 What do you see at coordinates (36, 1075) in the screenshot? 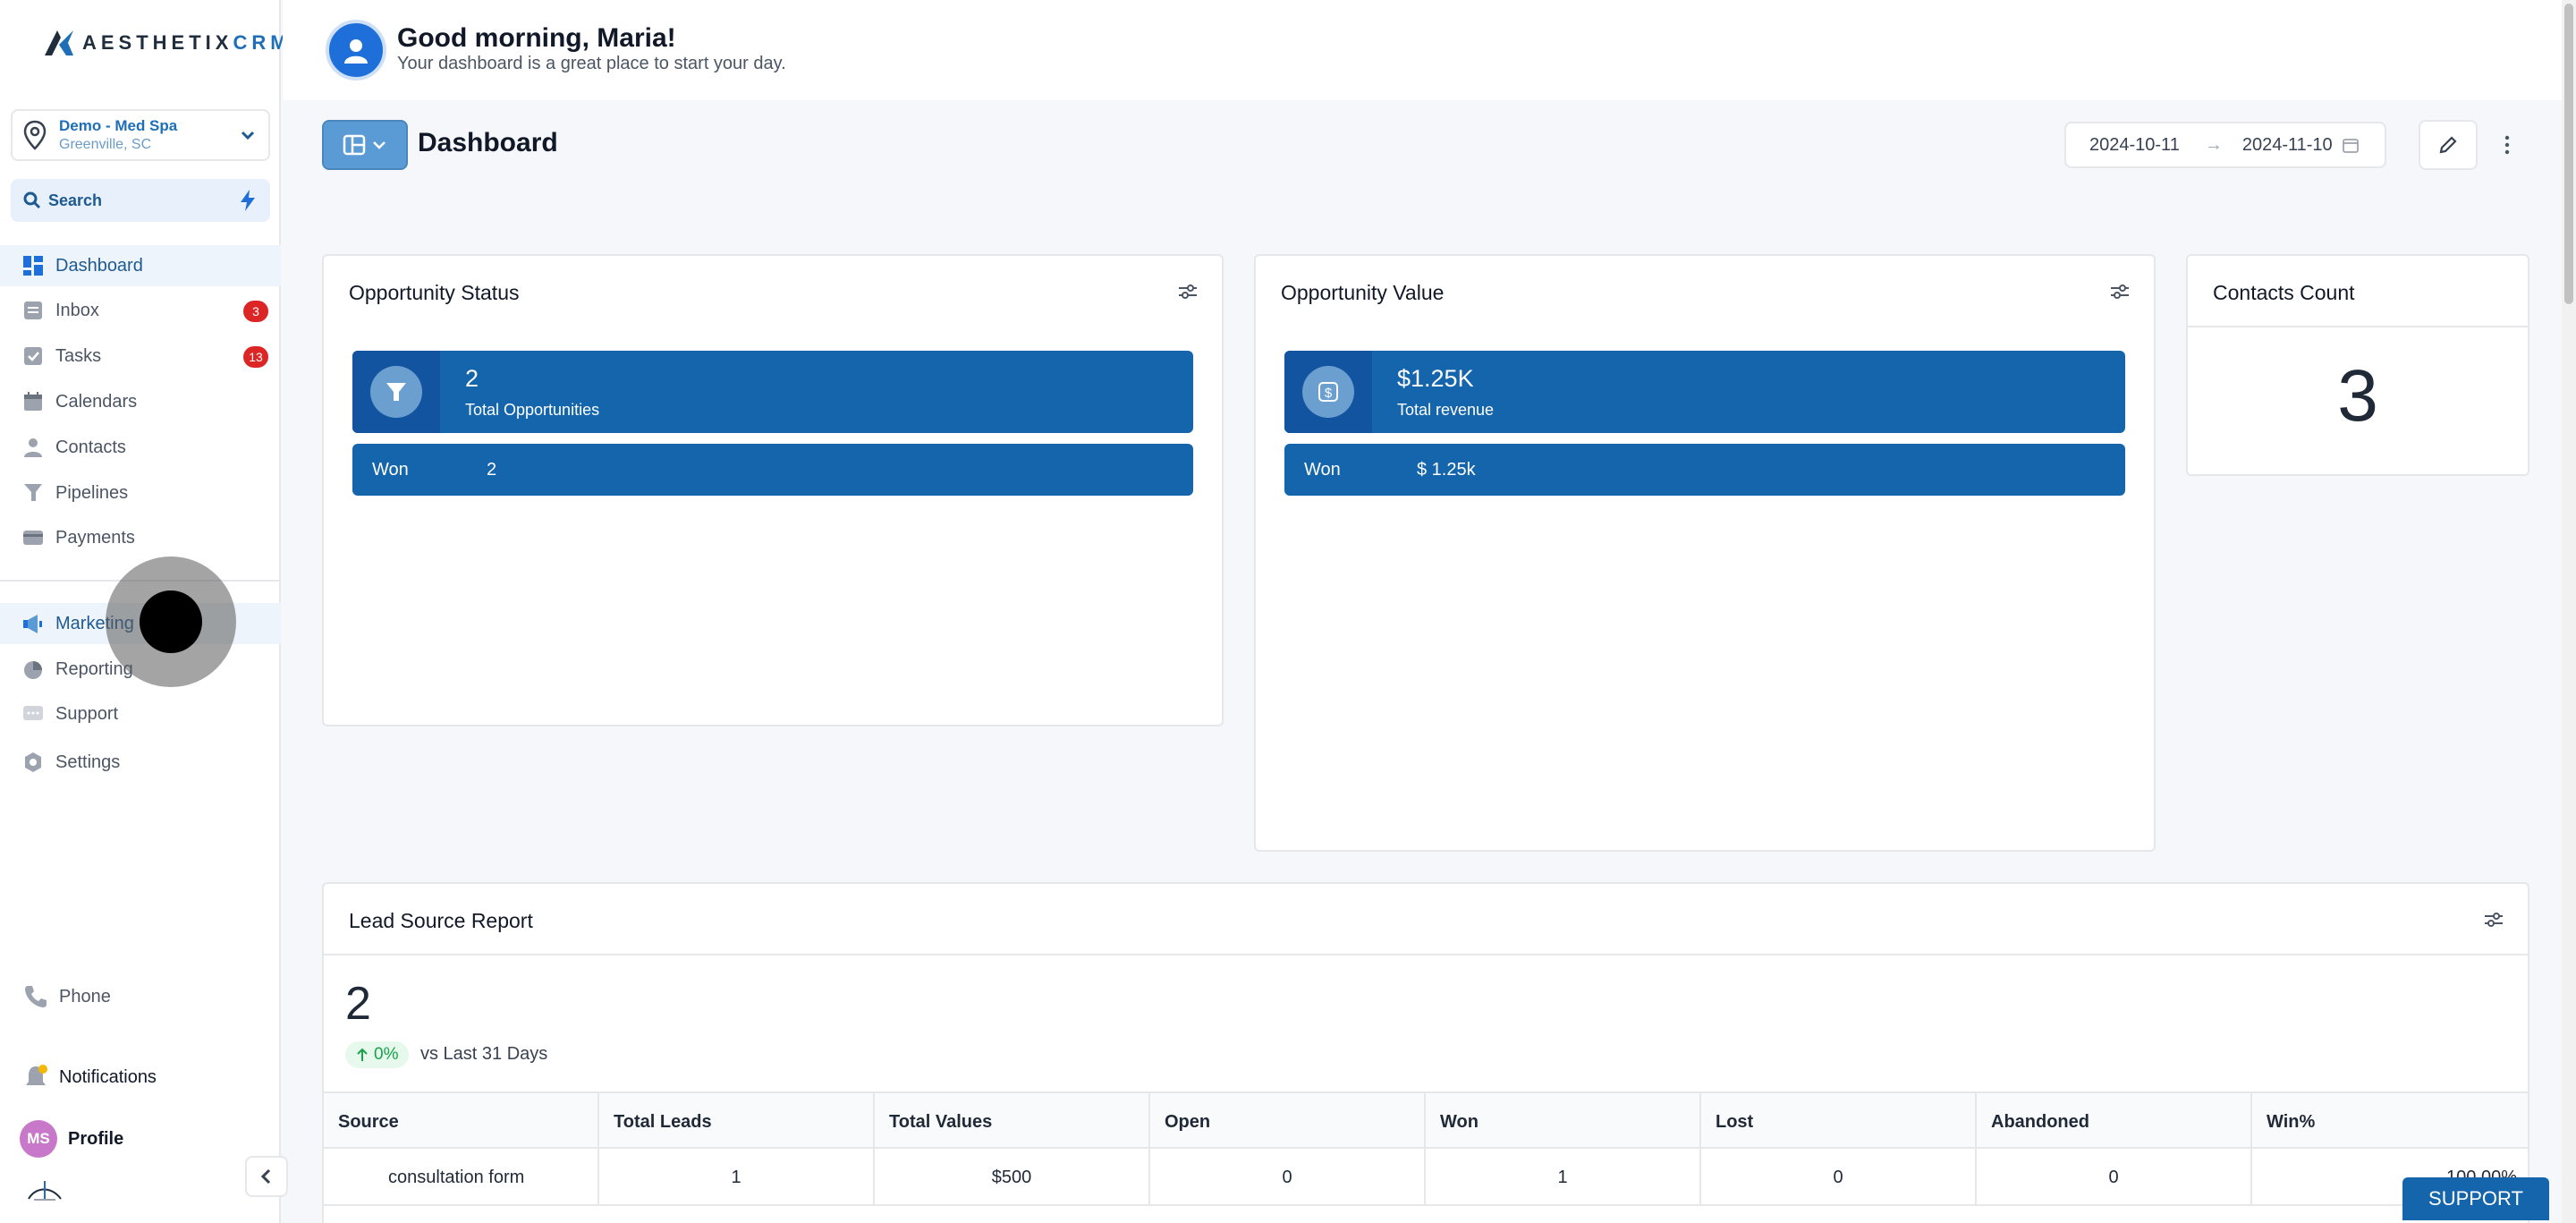
I see `bell-icon` at bounding box center [36, 1075].